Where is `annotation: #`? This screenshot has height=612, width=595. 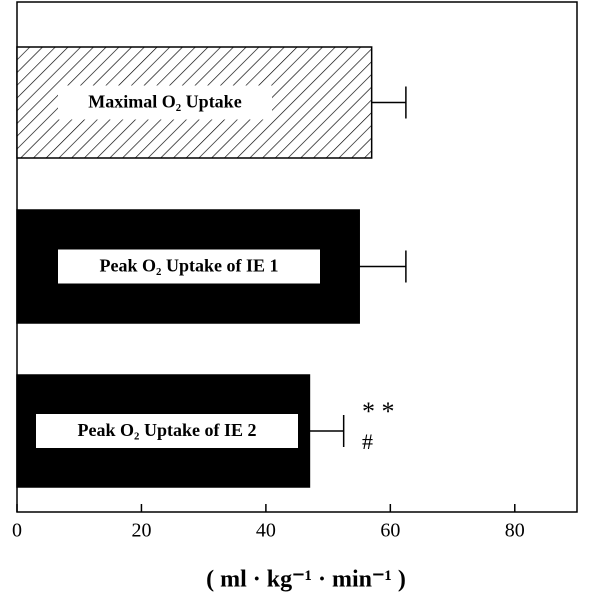
annotation: # is located at coordinates (367, 441).